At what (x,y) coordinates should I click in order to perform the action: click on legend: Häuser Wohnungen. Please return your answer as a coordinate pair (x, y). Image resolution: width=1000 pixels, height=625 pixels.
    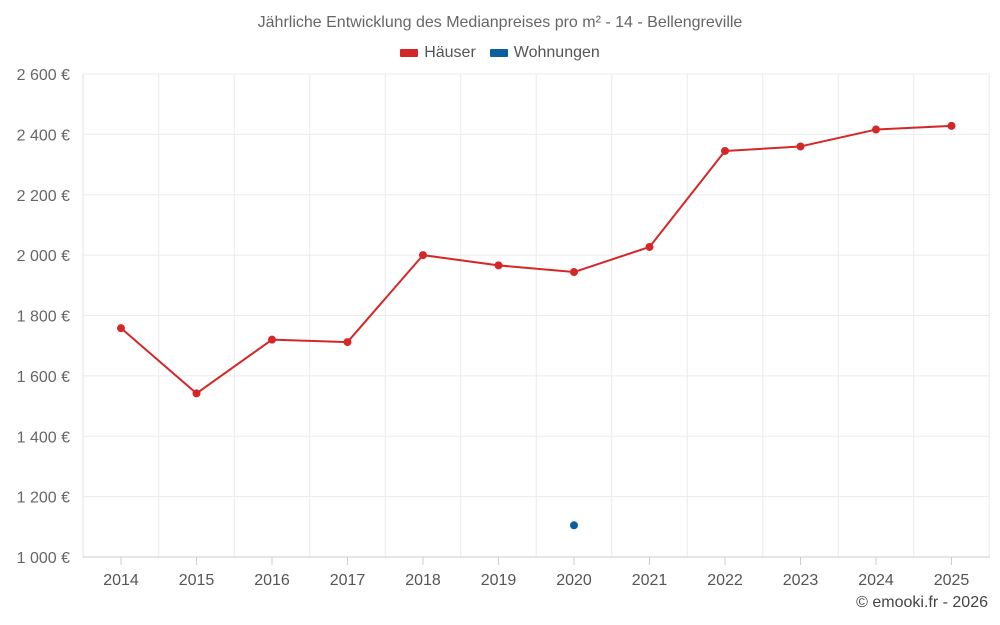
    Looking at the image, I should click on (500, 53).